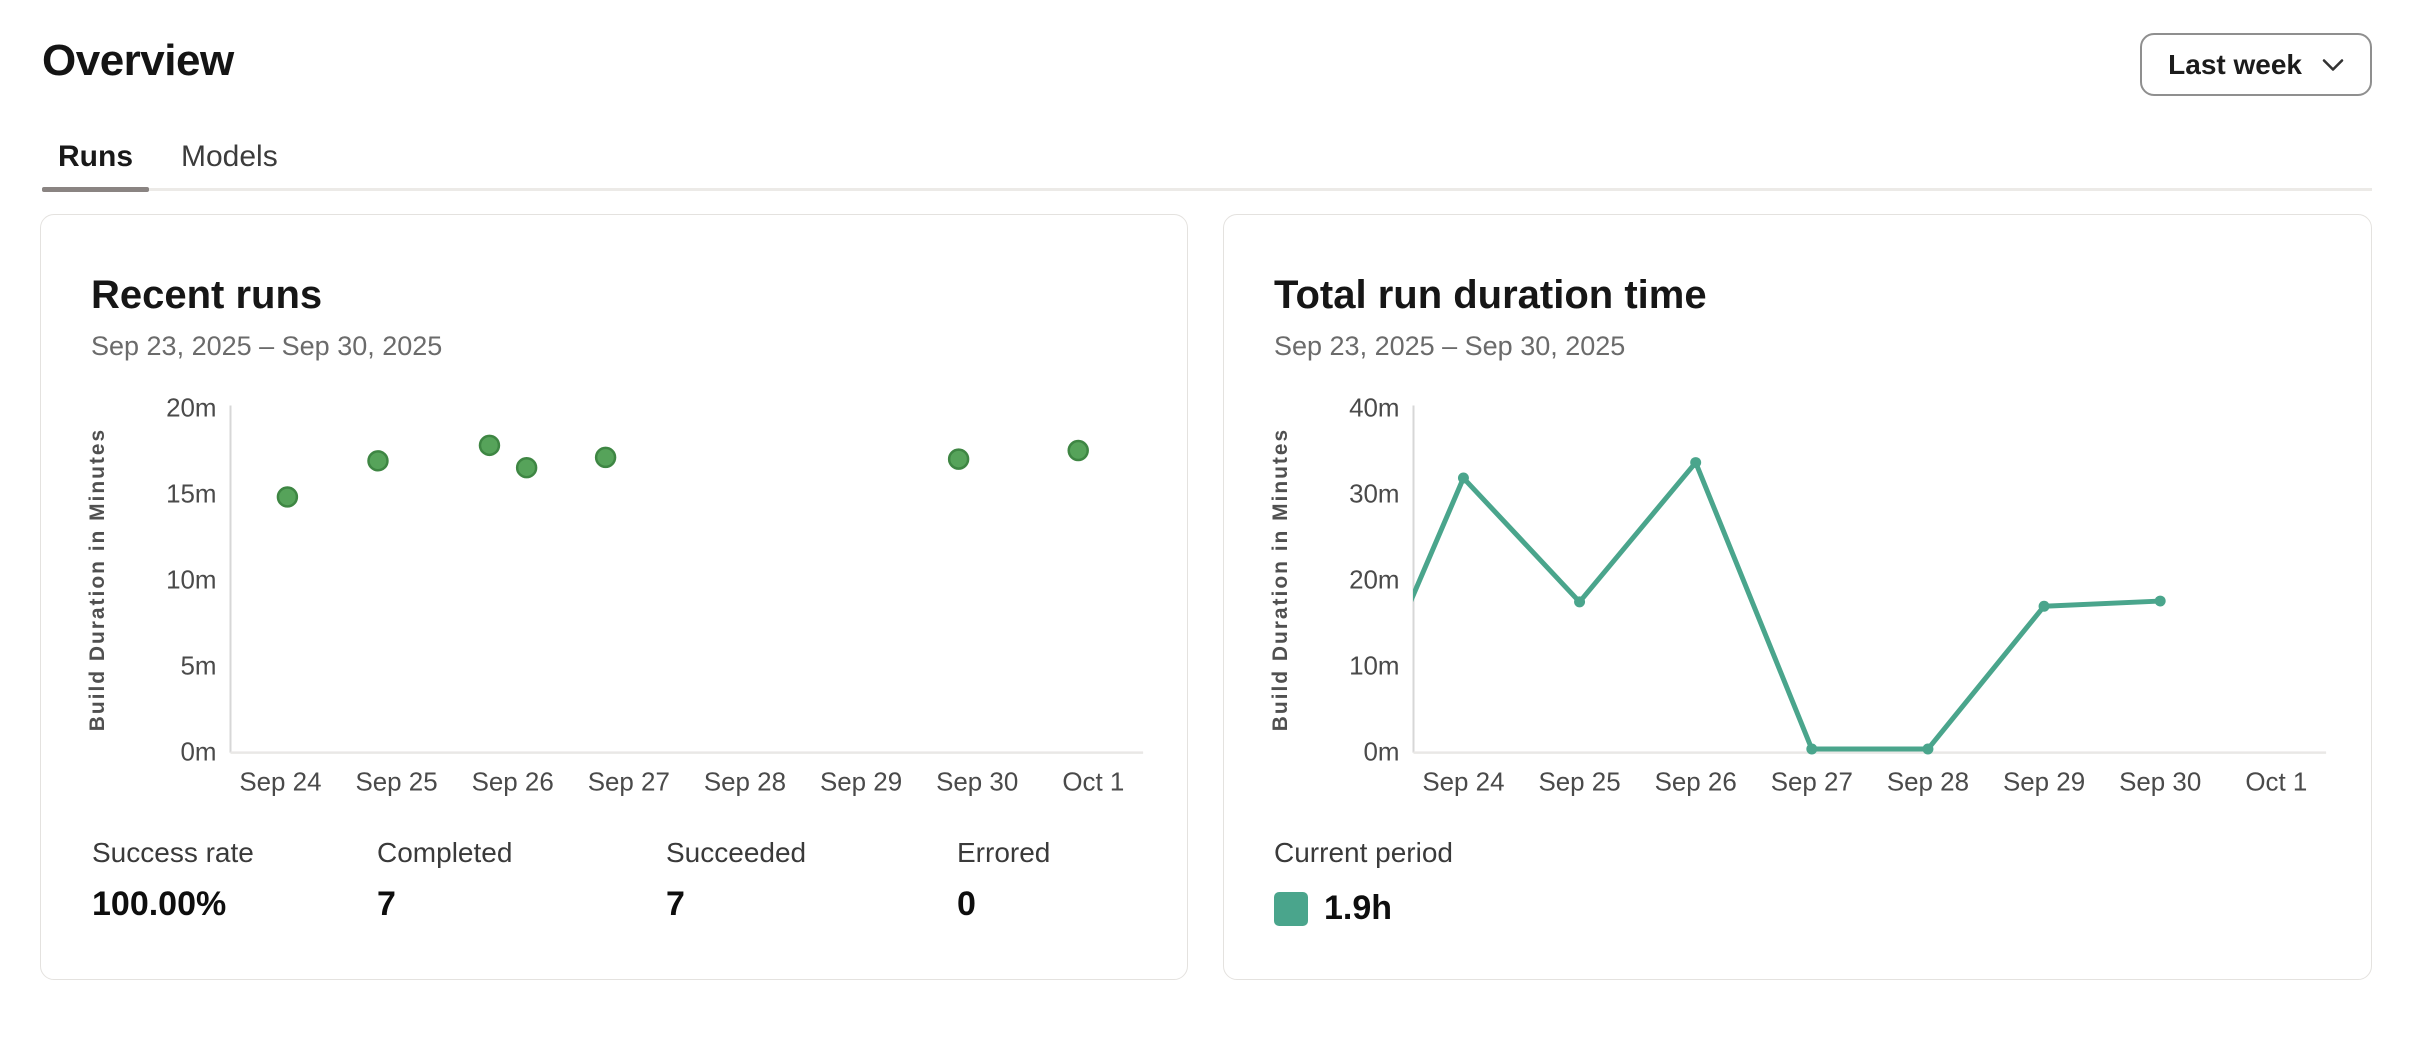 The width and height of the screenshot is (2414, 1044). What do you see at coordinates (1052, 880) in the screenshot?
I see `stat-errored: Errored 0` at bounding box center [1052, 880].